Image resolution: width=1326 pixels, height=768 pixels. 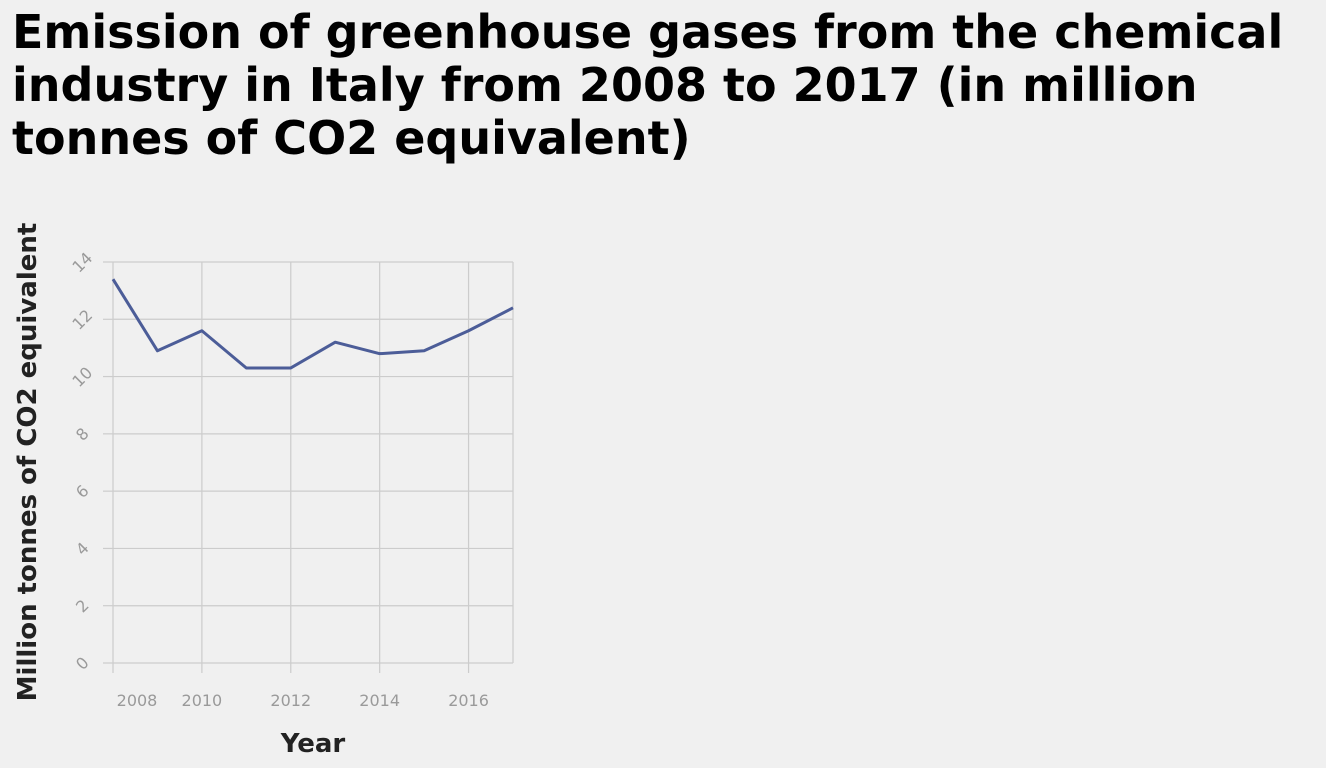 I want to click on x-tick-label: 2008, so click(x=137, y=700).